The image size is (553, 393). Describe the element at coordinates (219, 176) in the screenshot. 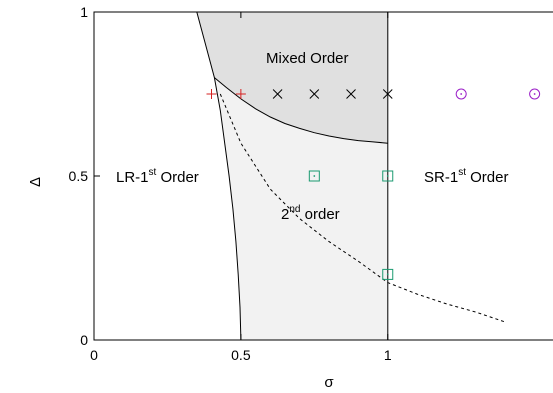

I see `lr-boundary-curve` at that location.